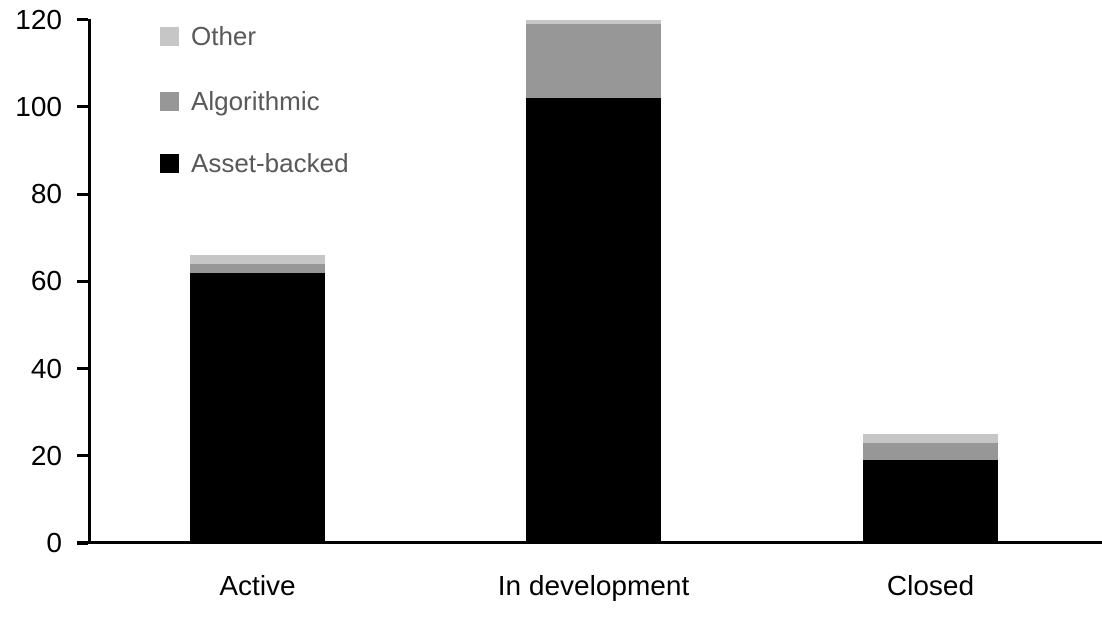 The width and height of the screenshot is (1102, 618). Describe the element at coordinates (930, 585) in the screenshot. I see `x-axis-label-closed: Closed` at that location.